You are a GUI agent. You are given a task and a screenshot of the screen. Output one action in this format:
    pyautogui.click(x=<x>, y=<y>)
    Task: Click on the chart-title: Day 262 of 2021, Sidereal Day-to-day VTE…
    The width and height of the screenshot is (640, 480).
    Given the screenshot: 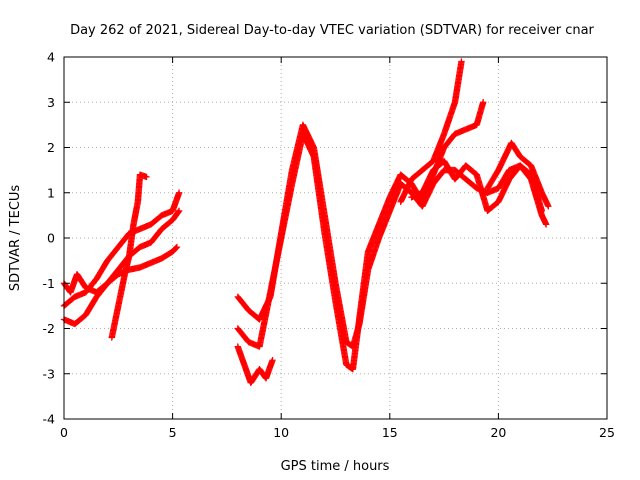 What is the action you would take?
    pyautogui.click(x=332, y=30)
    